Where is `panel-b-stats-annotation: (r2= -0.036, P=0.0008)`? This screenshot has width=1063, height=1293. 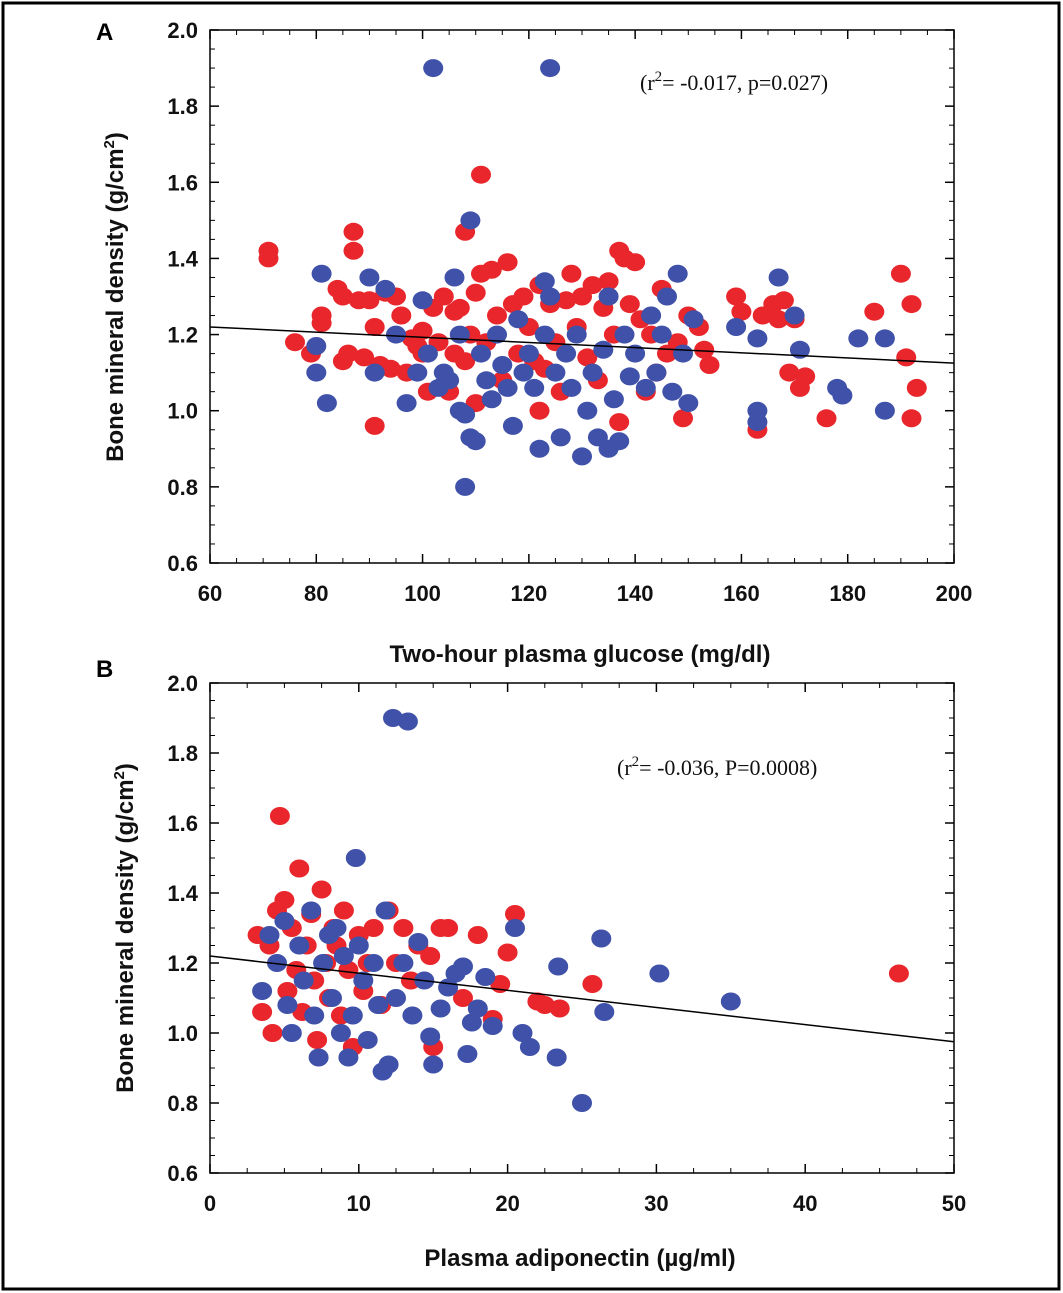
panel-b-stats-annotation: (r2= -0.036, P=0.0008) is located at coordinates (717, 767).